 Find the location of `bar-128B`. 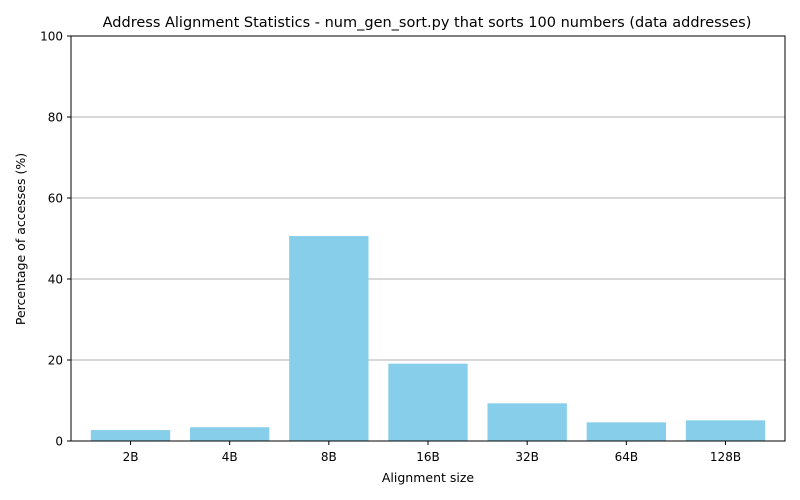

bar-128B is located at coordinates (725, 430).